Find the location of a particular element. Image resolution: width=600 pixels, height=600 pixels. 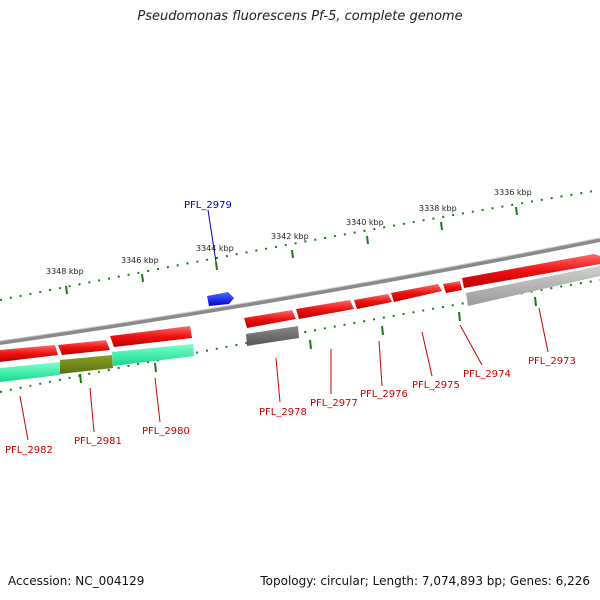

outer-major-ticks is located at coordinates (291, 250).